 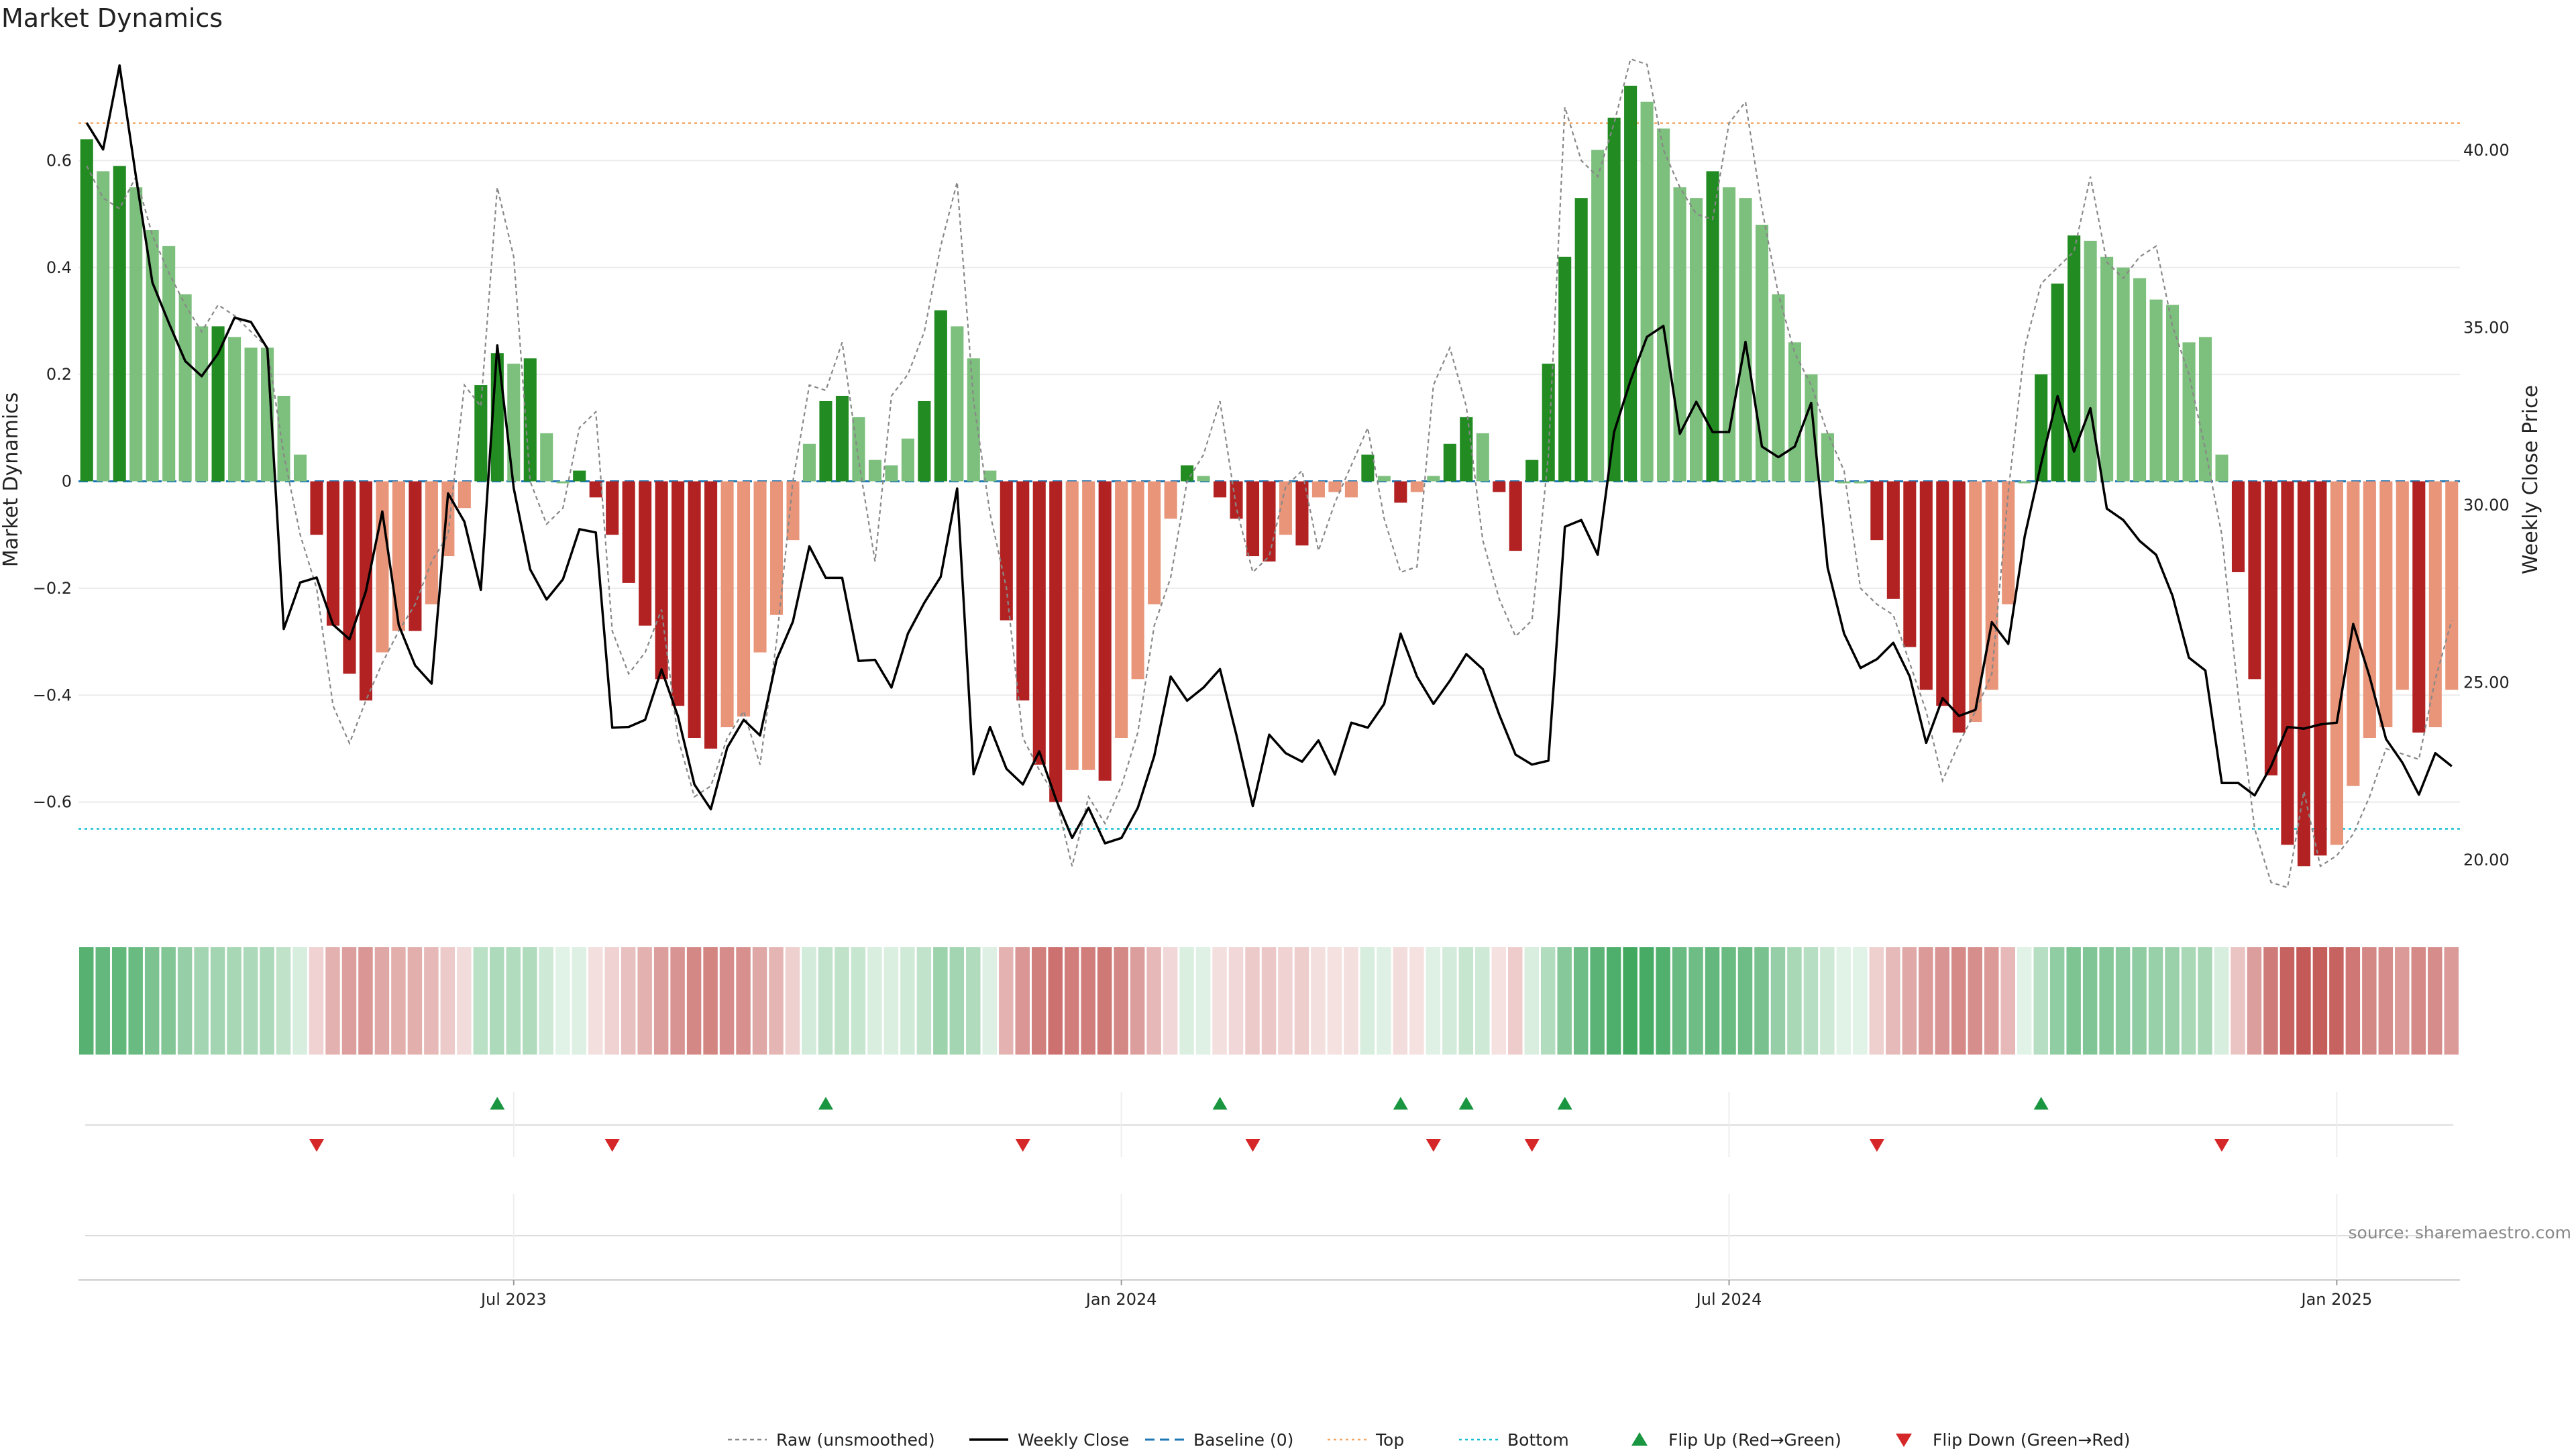 What do you see at coordinates (2460, 1232) in the screenshot?
I see `source-note: source: sharemaestro.com` at bounding box center [2460, 1232].